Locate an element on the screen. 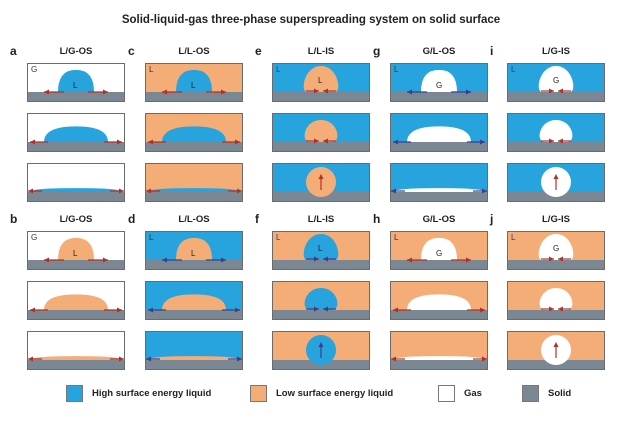 Image resolution: width=622 pixels, height=428 pixels. legend-swatch-low-liquid is located at coordinates (258, 393).